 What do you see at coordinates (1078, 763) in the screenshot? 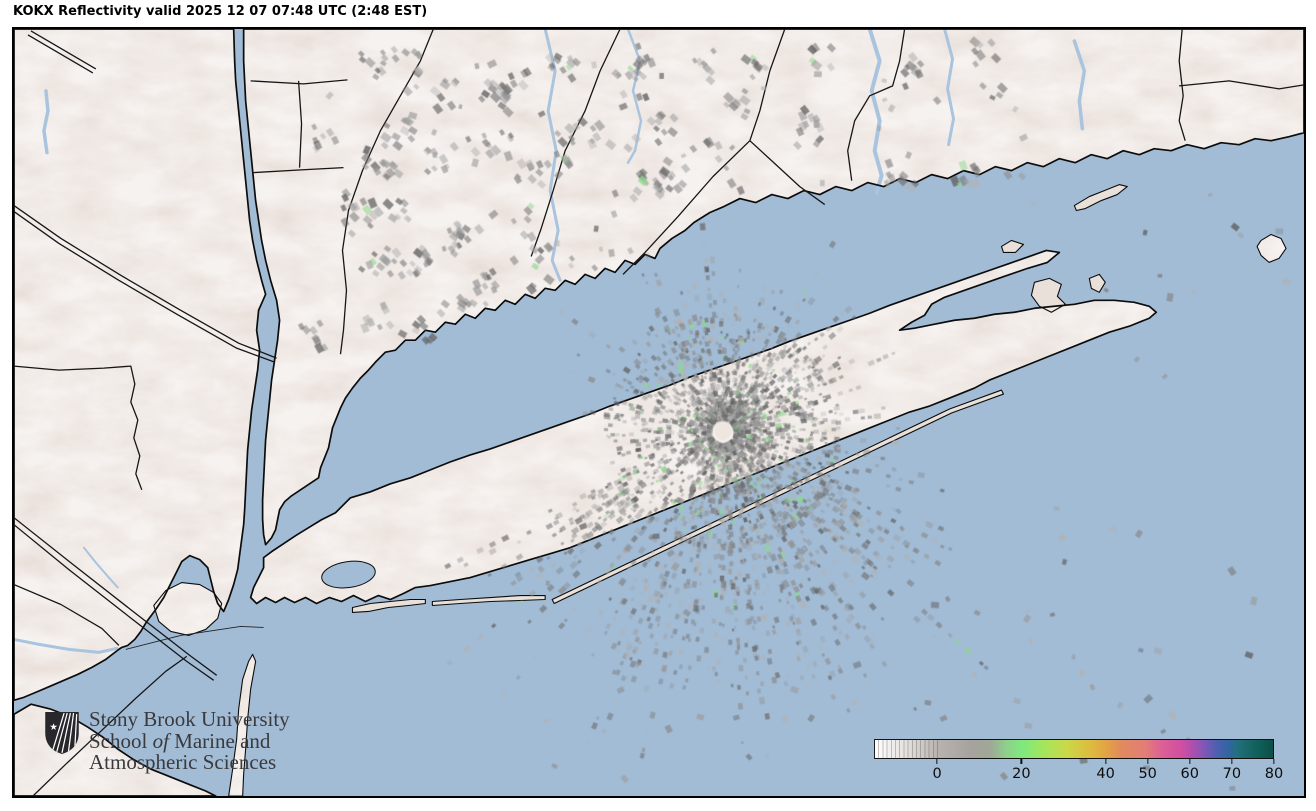
I see `reflectivity-colorbar: 0 20 40 50 60 70 80` at bounding box center [1078, 763].